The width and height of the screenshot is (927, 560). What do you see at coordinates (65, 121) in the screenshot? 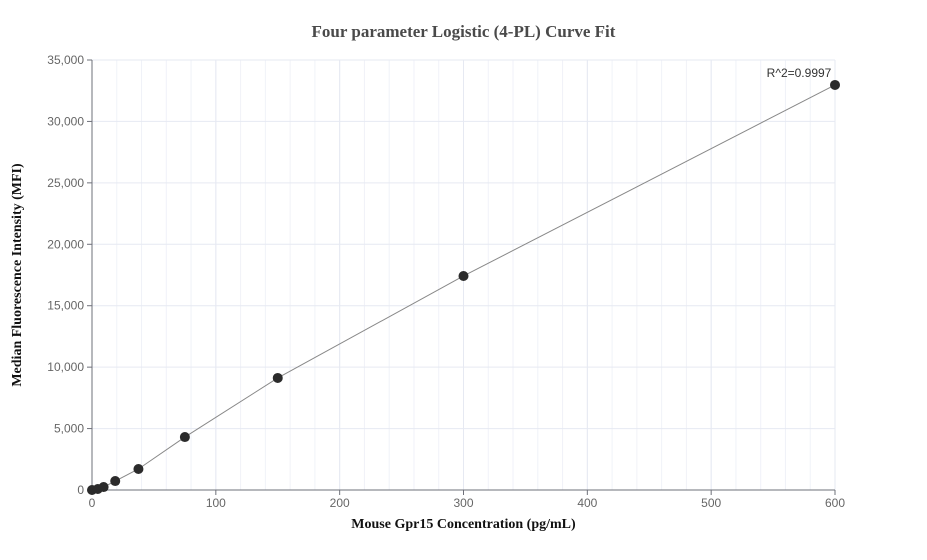
I see `y-tick-label: 30,000` at bounding box center [65, 121].